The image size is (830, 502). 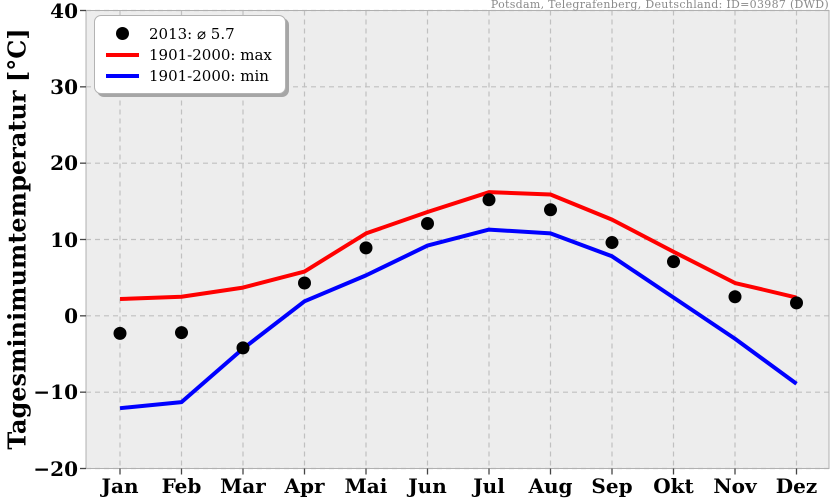 I want to click on data-point-sep, so click(x=612, y=243).